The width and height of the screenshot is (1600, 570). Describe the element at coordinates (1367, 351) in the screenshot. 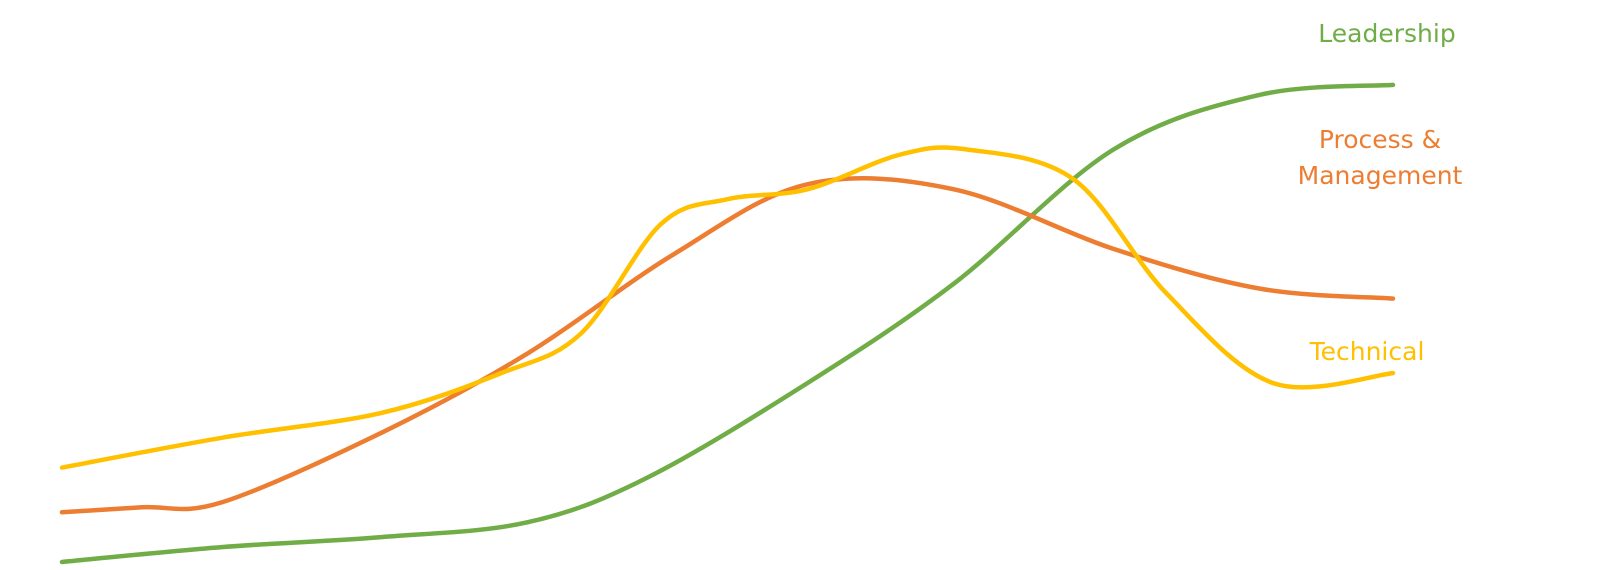

I see `series-label-technical: Technical` at that location.